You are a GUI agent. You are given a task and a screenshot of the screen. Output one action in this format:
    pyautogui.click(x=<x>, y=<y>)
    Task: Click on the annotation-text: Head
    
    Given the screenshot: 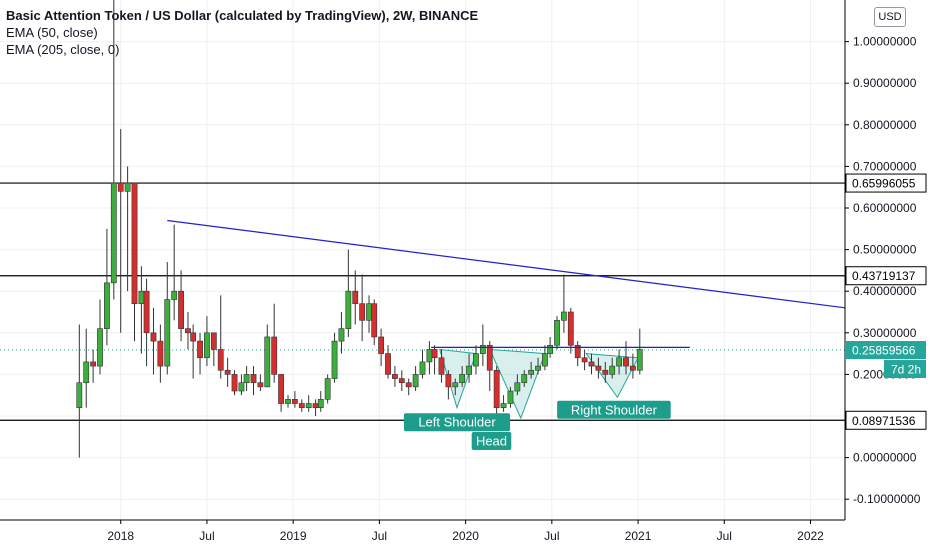 What is the action you would take?
    pyautogui.click(x=491, y=440)
    